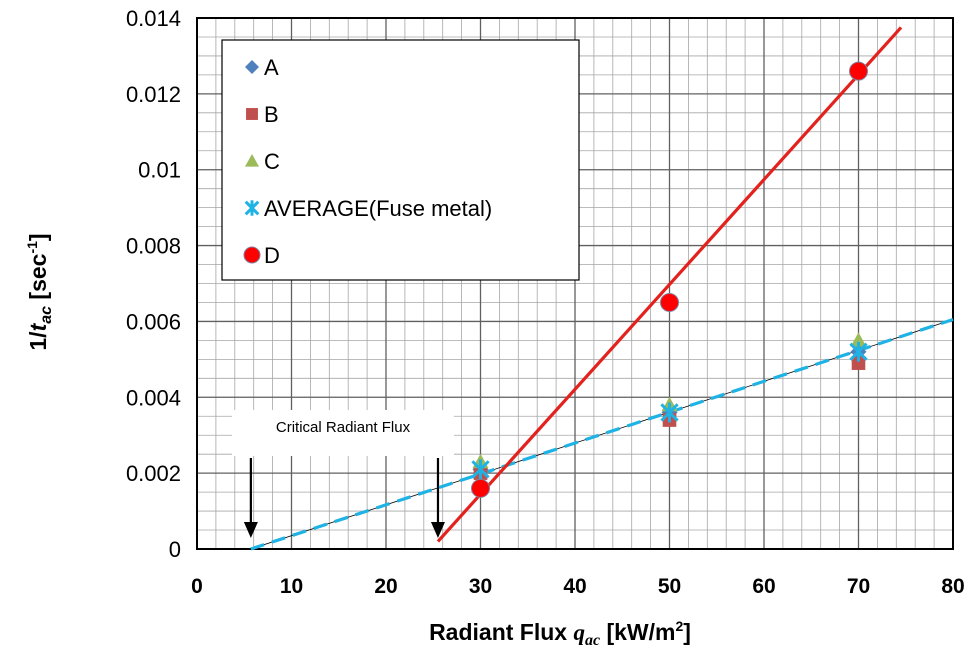 The width and height of the screenshot is (973, 654). What do you see at coordinates (271, 114) in the screenshot?
I see `legend-label: B` at bounding box center [271, 114].